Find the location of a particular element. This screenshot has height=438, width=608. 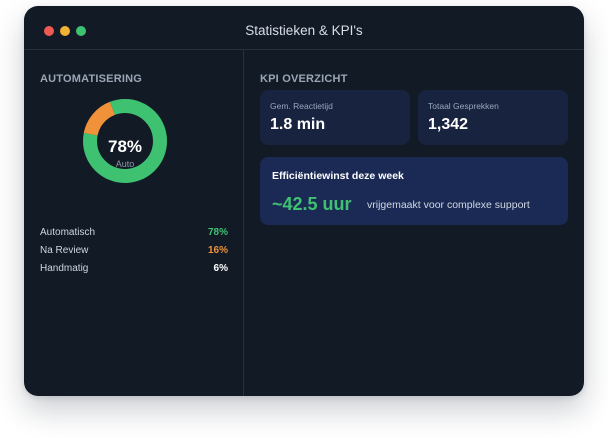

automation-section-title: AUTOMATISERING is located at coordinates (91, 79).